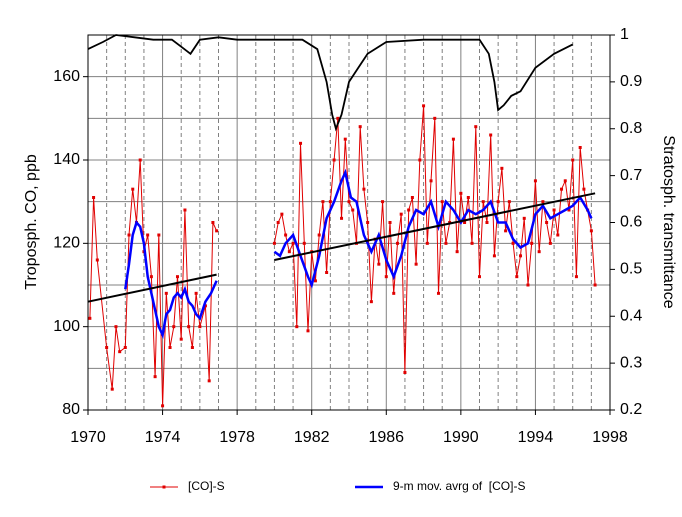 Image resolution: width=682 pixels, height=517 pixels. Describe the element at coordinates (631, 128) in the screenshot. I see `y2-tick-label: 0.8` at that location.